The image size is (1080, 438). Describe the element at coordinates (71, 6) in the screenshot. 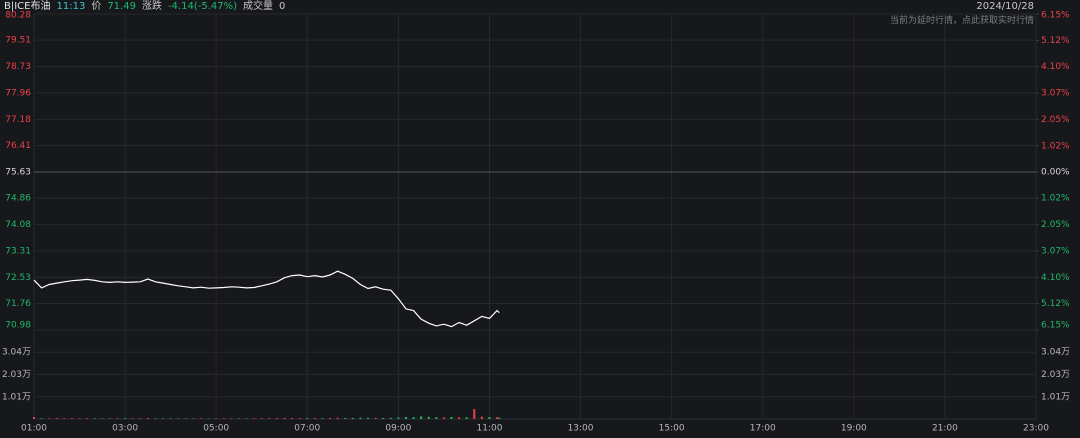

I see `time: 11:13` at that location.